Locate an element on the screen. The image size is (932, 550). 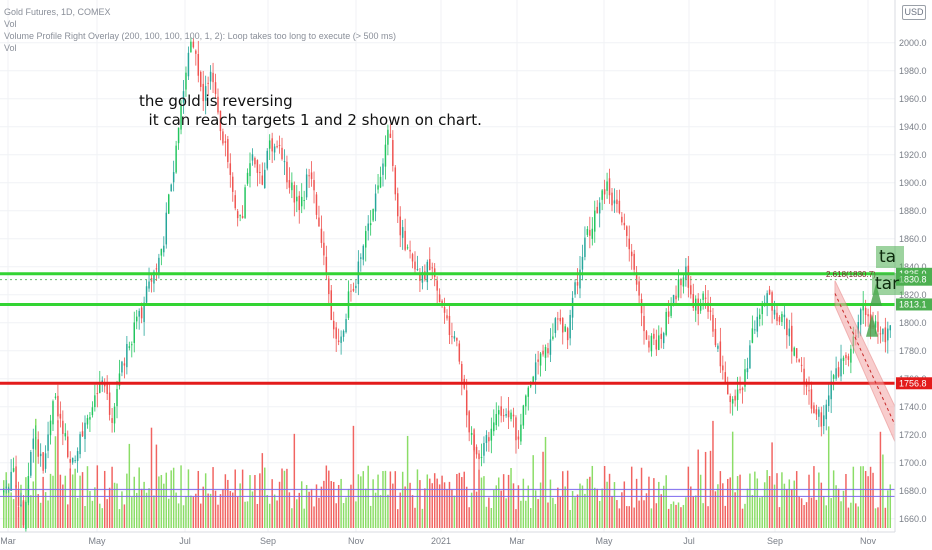
y-tick-label: 1880.0 is located at coordinates (913, 211).